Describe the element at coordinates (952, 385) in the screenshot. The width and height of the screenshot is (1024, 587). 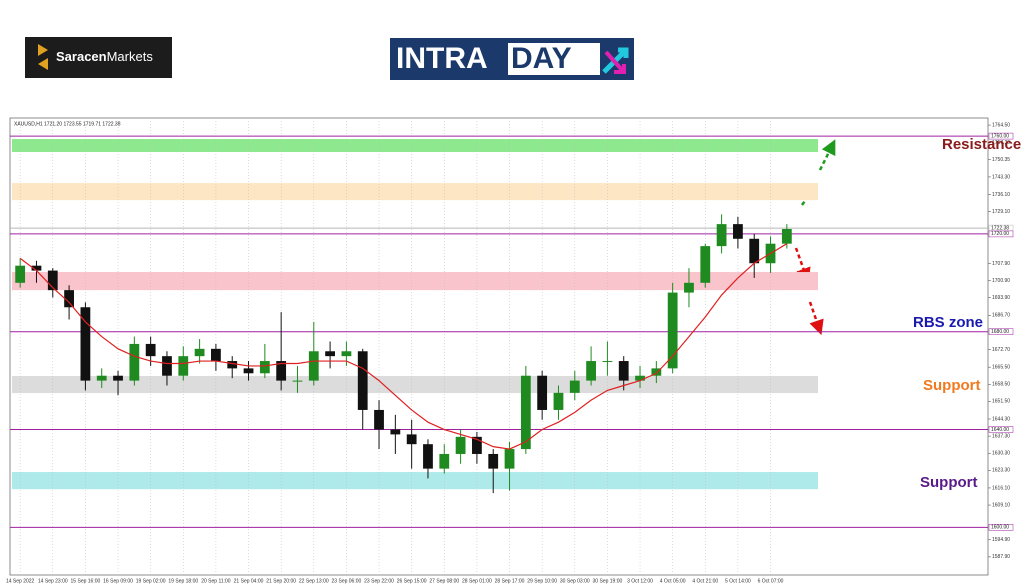
I see `annotation: Support` at that location.